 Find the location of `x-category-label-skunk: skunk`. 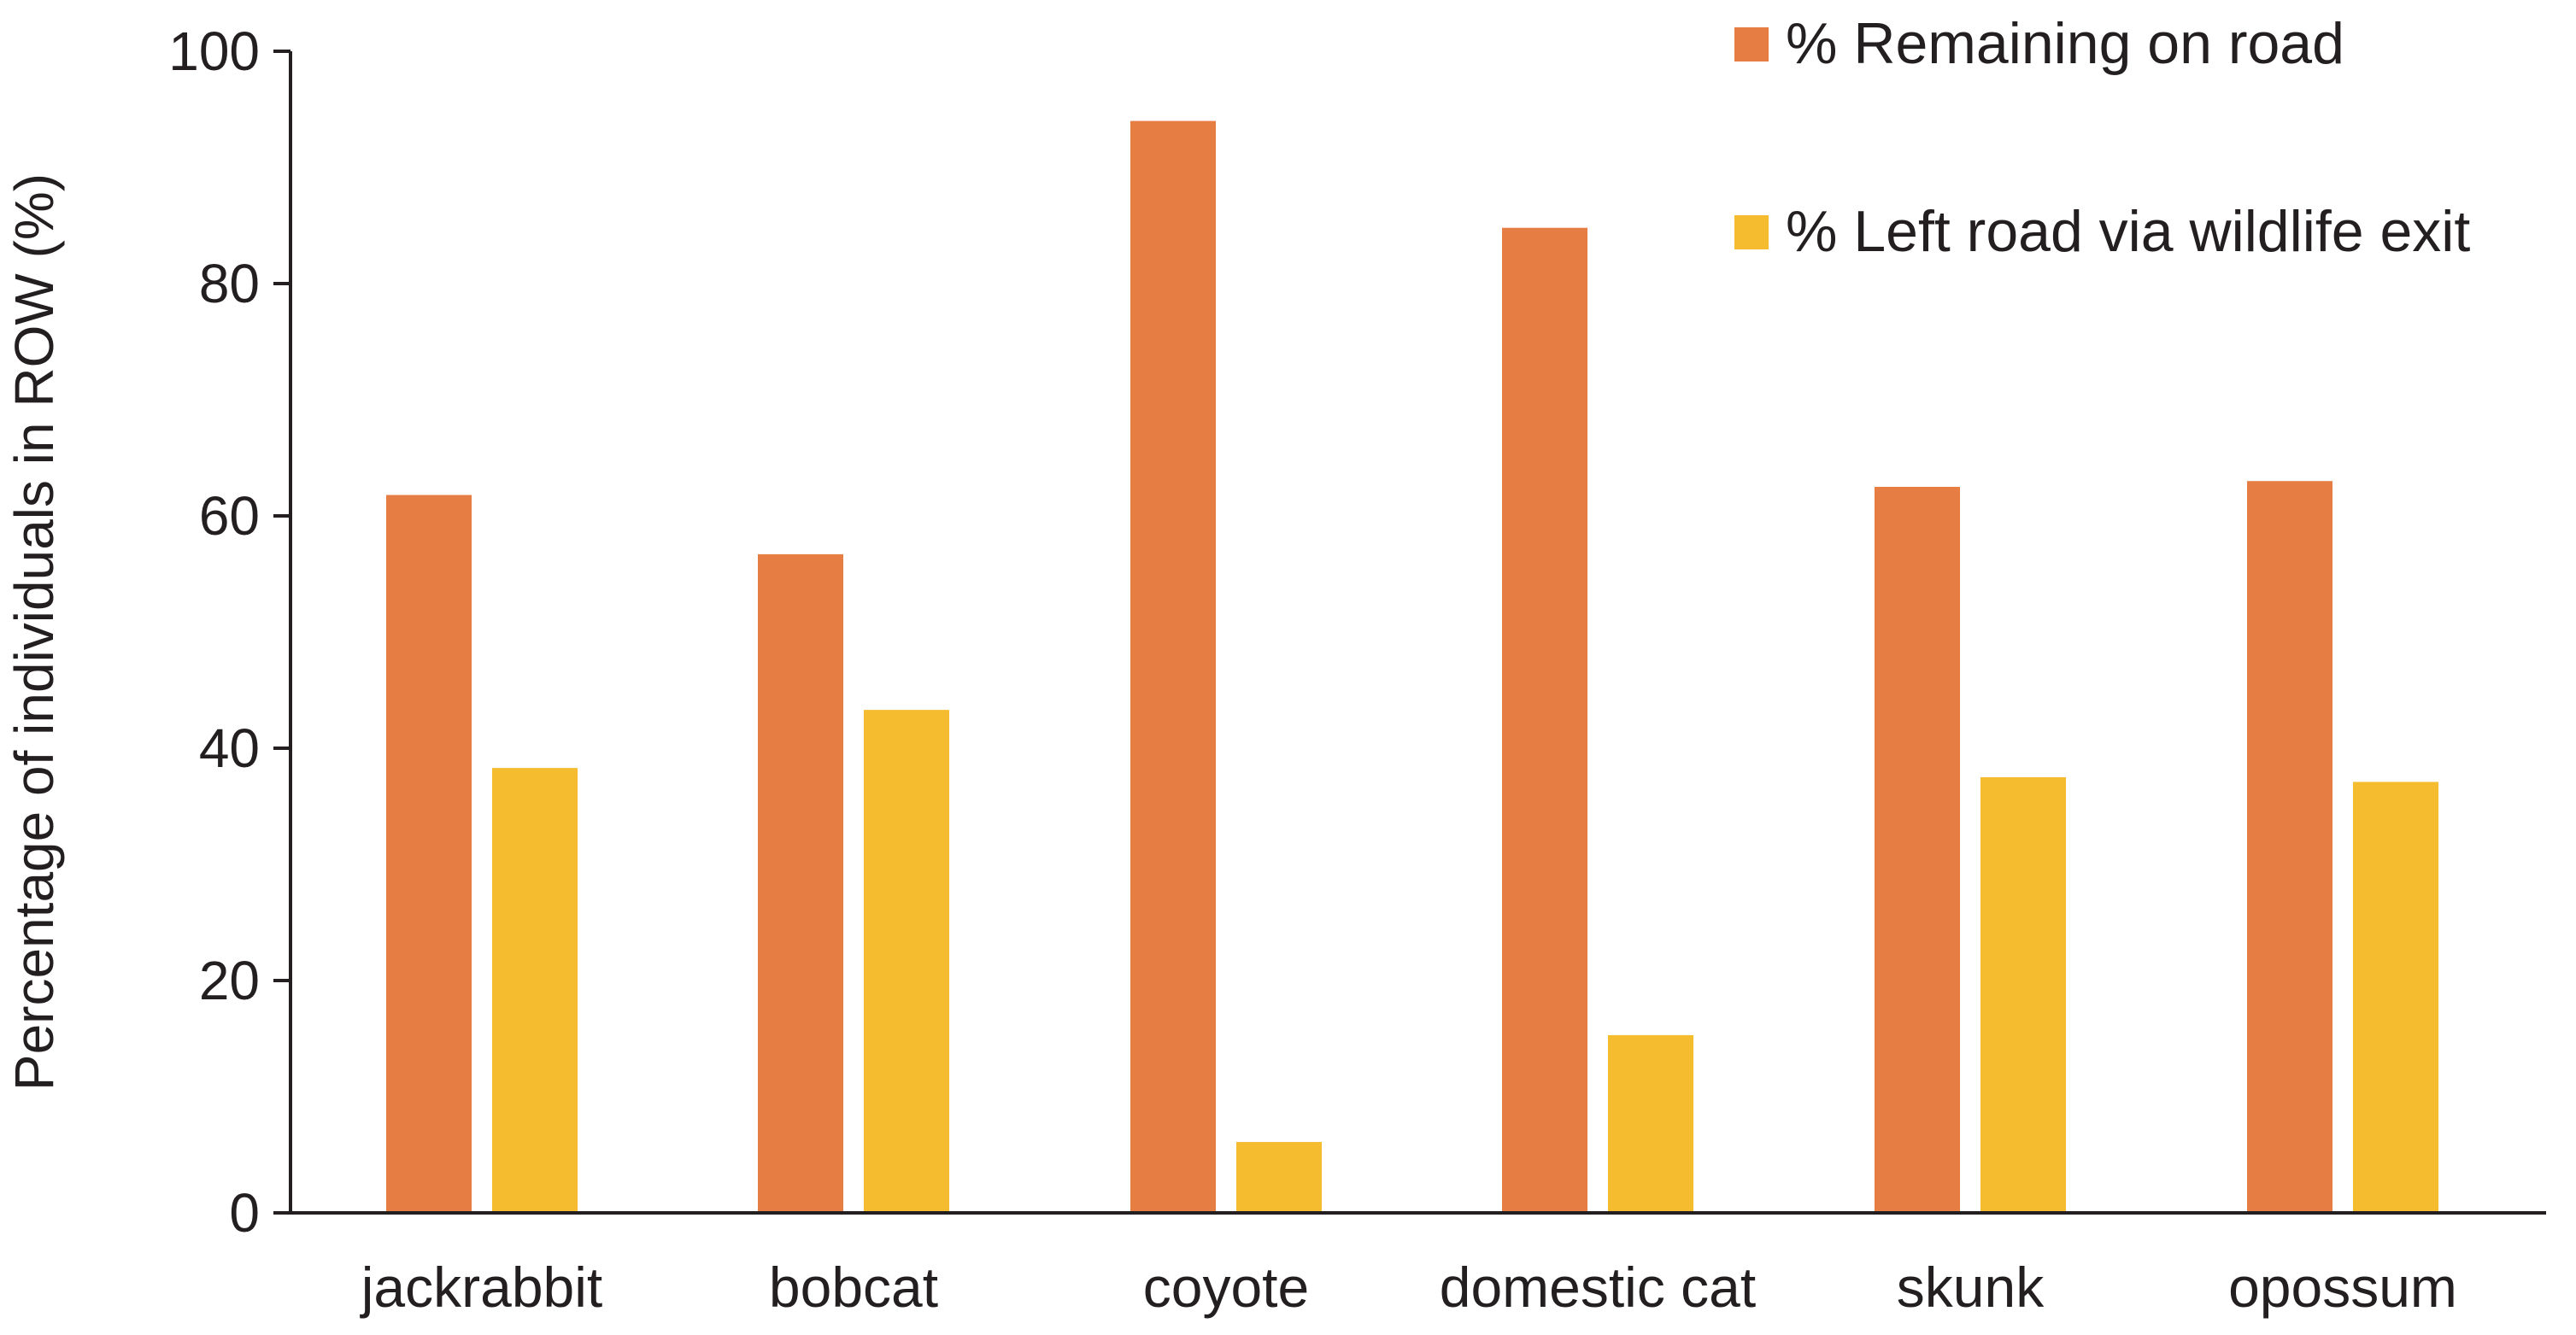

x-category-label-skunk: skunk is located at coordinates (1971, 1287).